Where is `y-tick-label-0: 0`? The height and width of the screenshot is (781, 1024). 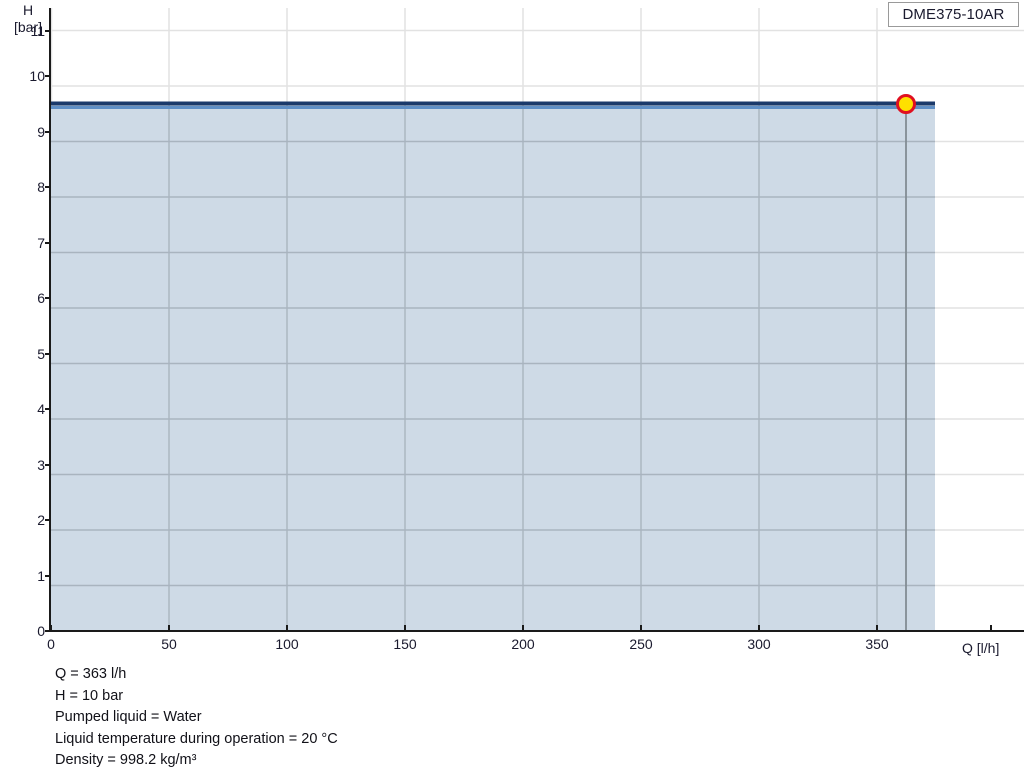 y-tick-label-0: 0 is located at coordinates (41, 631).